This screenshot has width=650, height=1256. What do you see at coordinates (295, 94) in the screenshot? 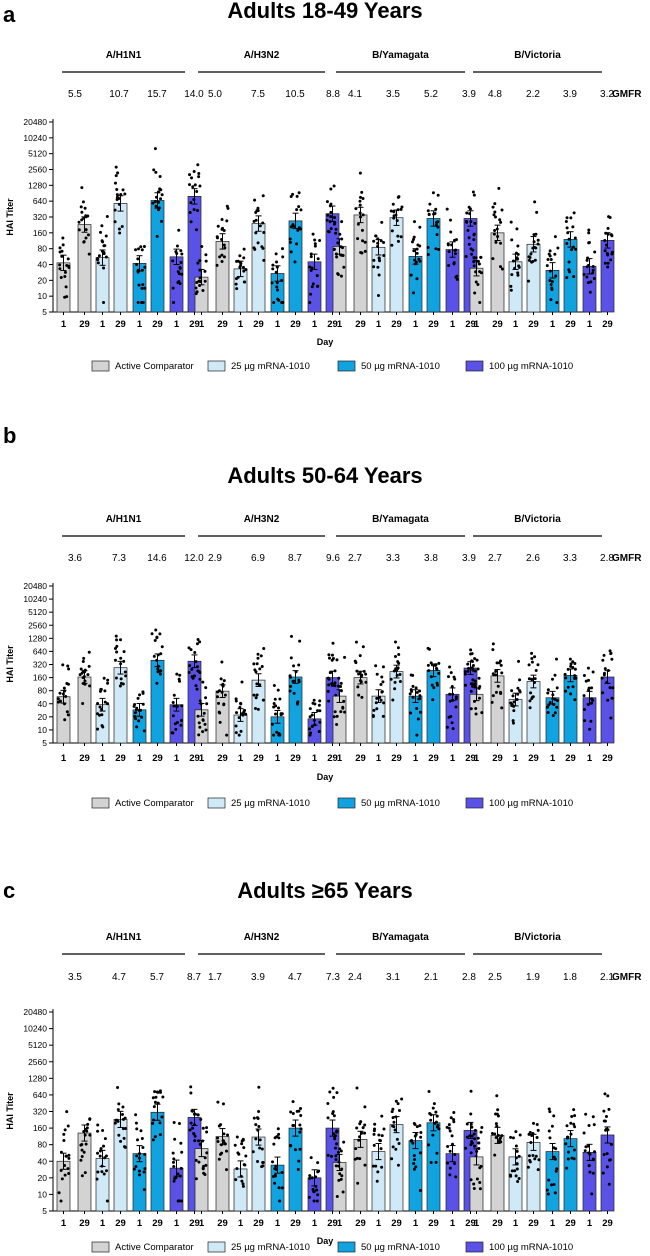
I see `gmfr-value: 10.5` at bounding box center [295, 94].